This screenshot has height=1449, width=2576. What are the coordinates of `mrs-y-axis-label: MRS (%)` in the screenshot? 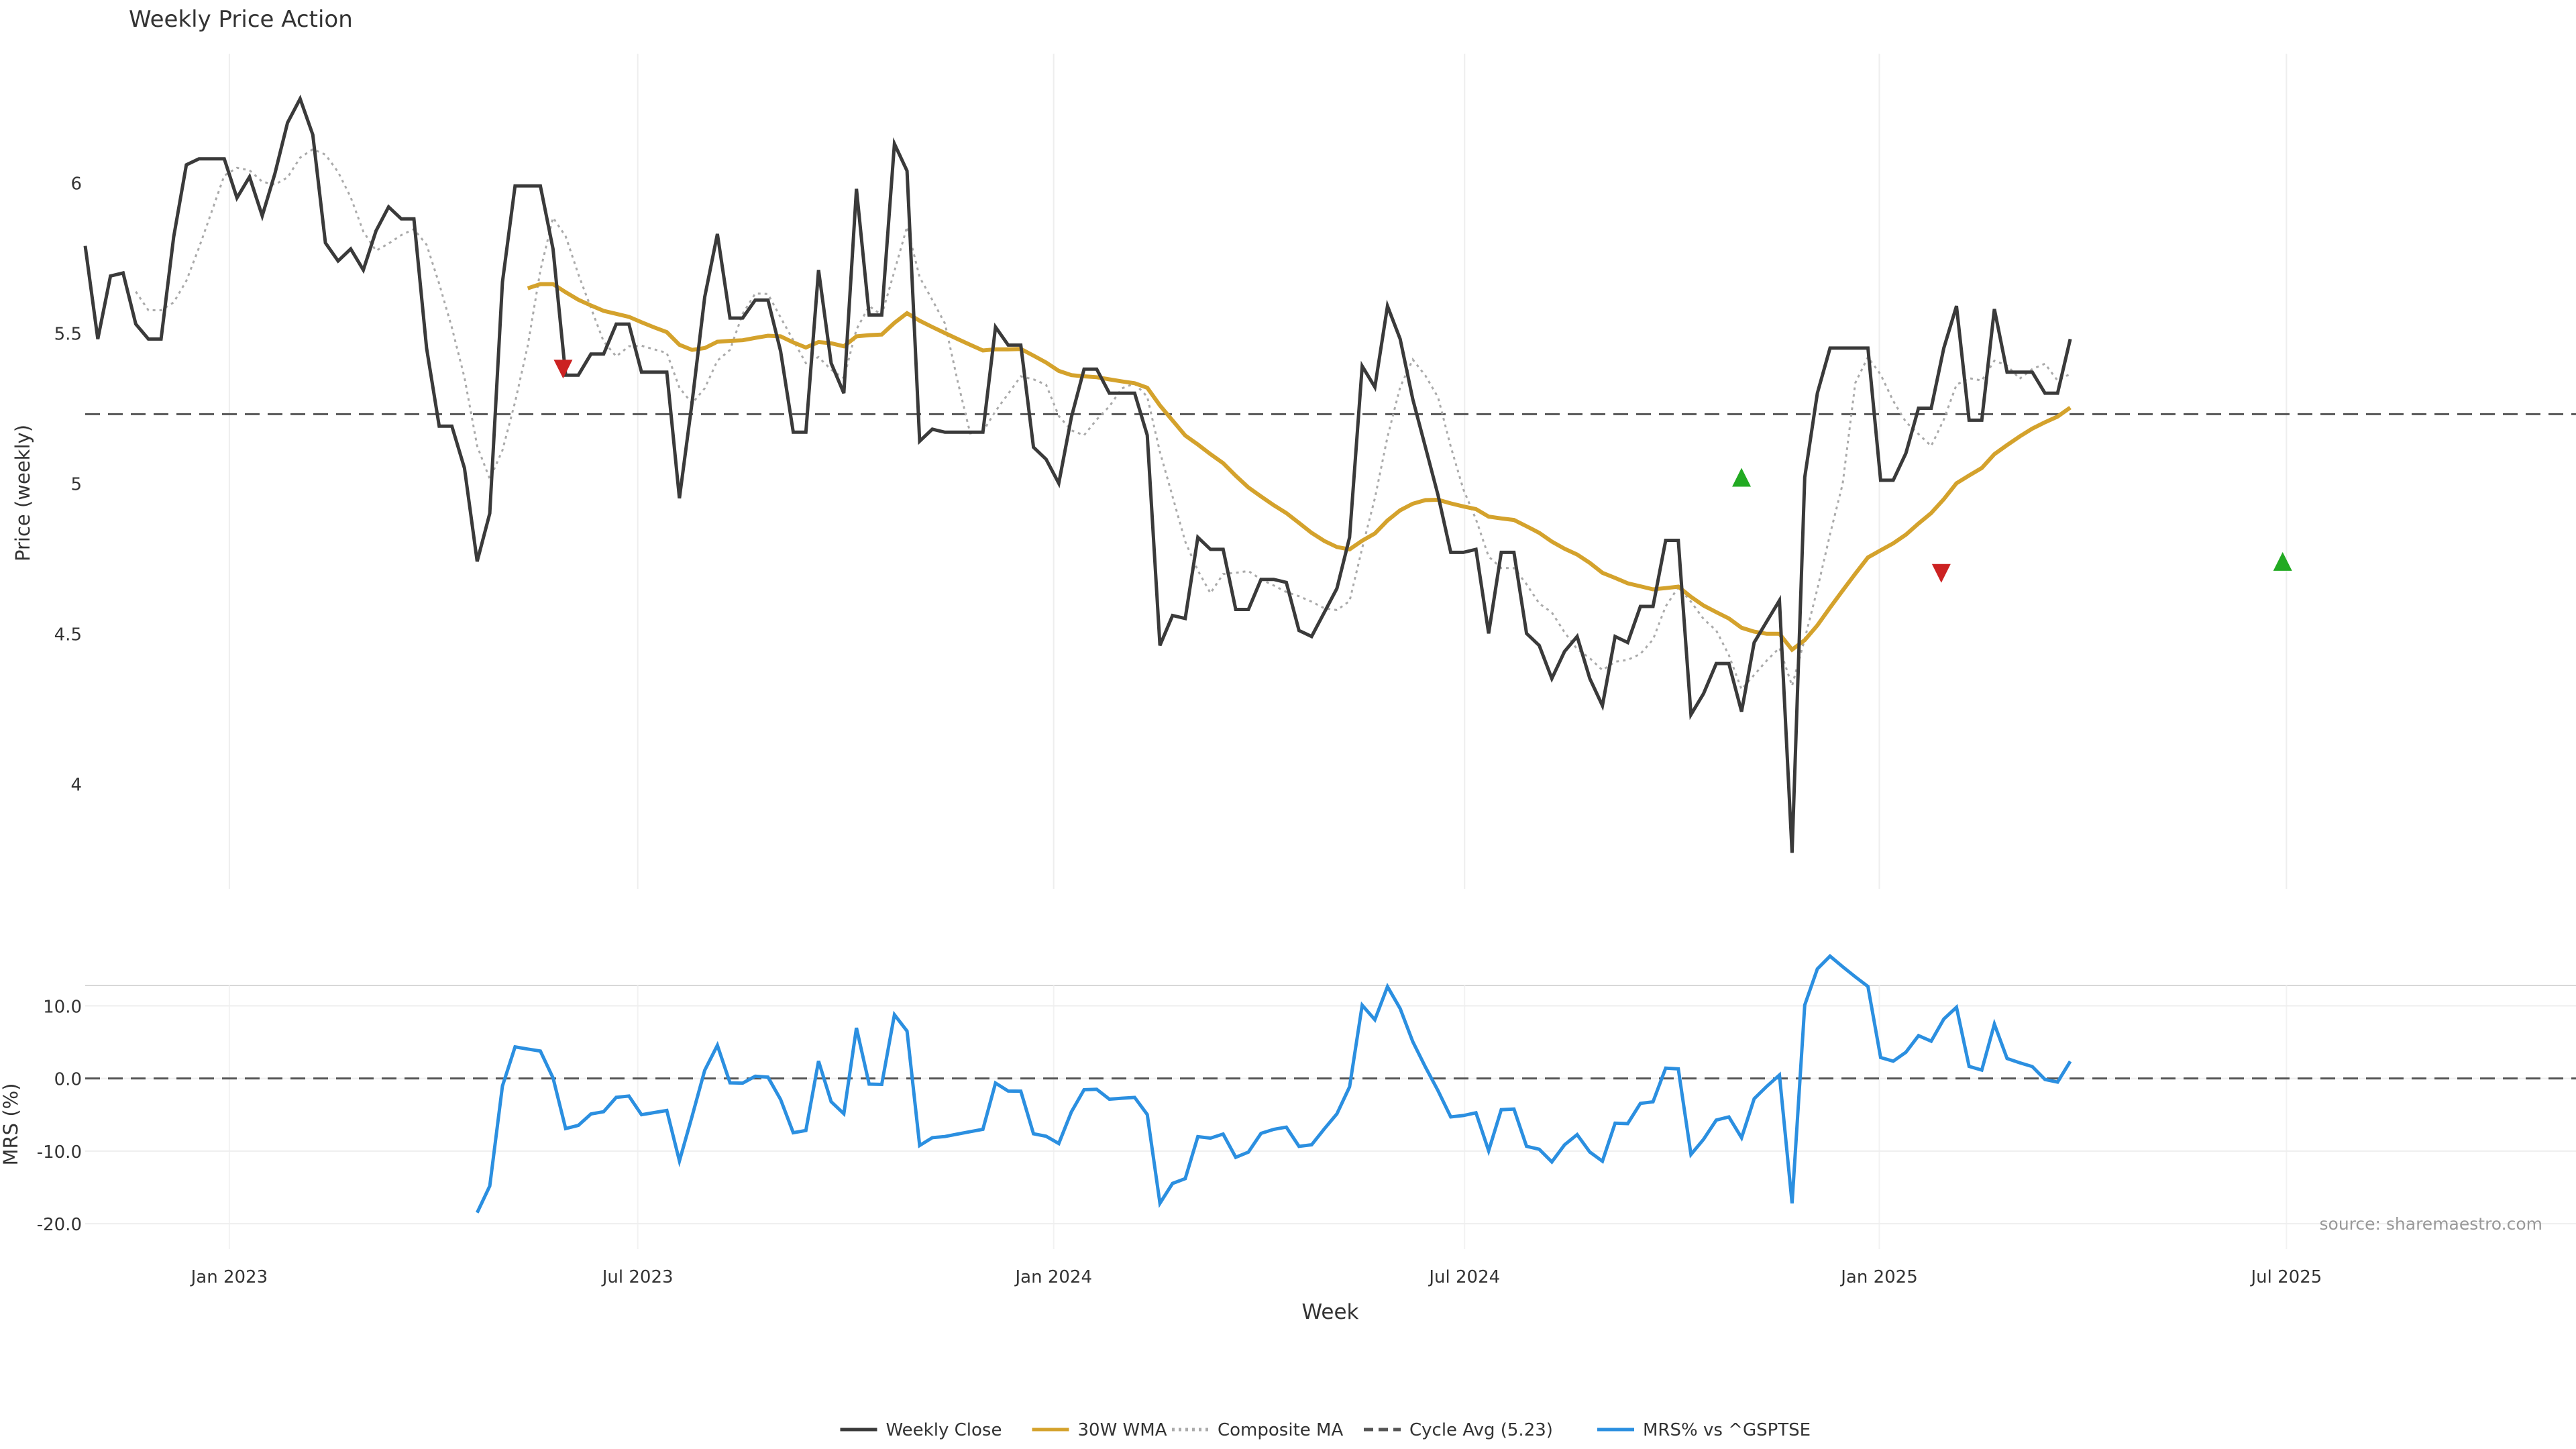 It's located at (11, 1124).